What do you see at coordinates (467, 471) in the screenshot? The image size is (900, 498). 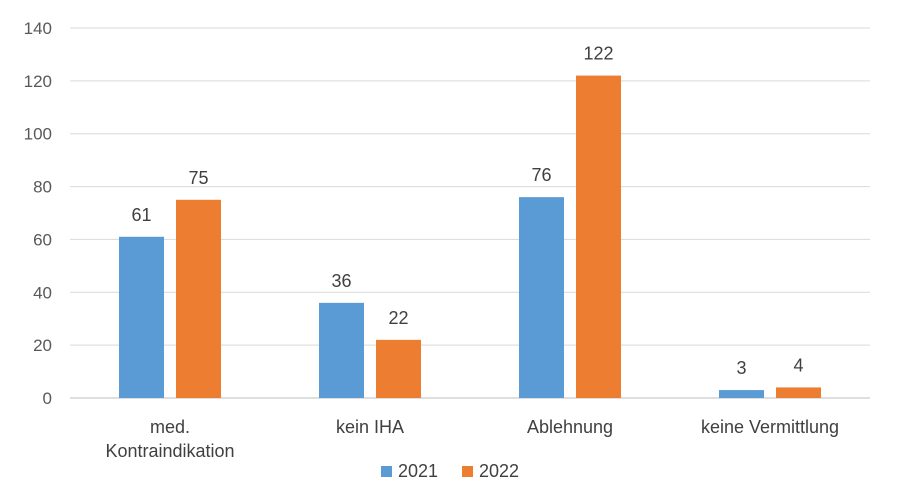 I see `legend-swatch-2022` at bounding box center [467, 471].